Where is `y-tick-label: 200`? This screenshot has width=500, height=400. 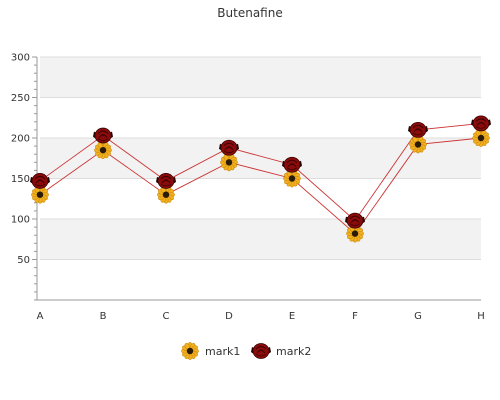 y-tick-label: 200 is located at coordinates (20, 139).